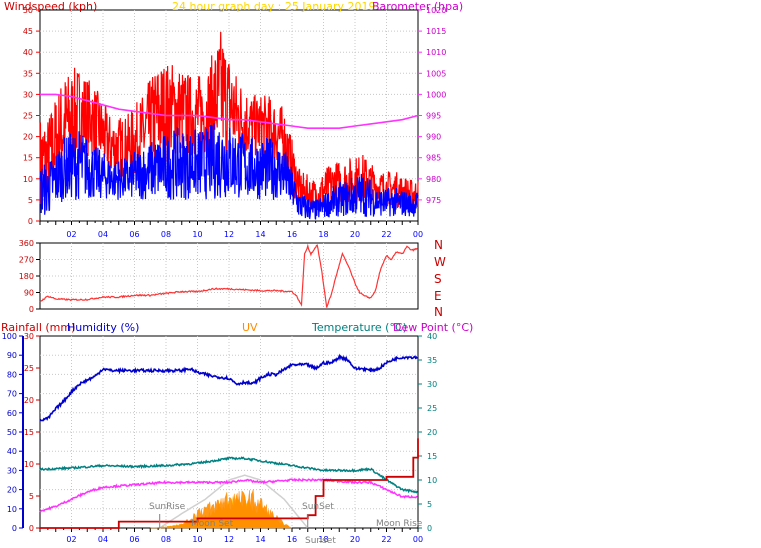 The image size is (761, 548). I want to click on wind-time-tick-label: 08, so click(166, 234).